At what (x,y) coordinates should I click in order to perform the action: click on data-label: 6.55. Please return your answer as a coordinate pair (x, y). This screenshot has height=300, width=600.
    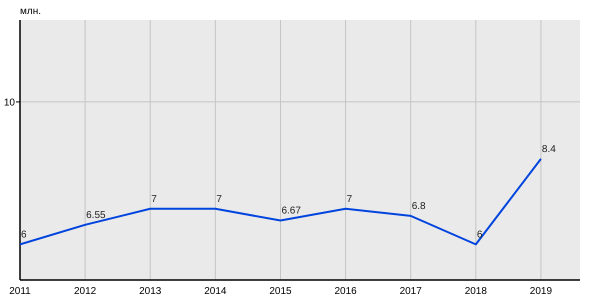
    Looking at the image, I should click on (96, 215).